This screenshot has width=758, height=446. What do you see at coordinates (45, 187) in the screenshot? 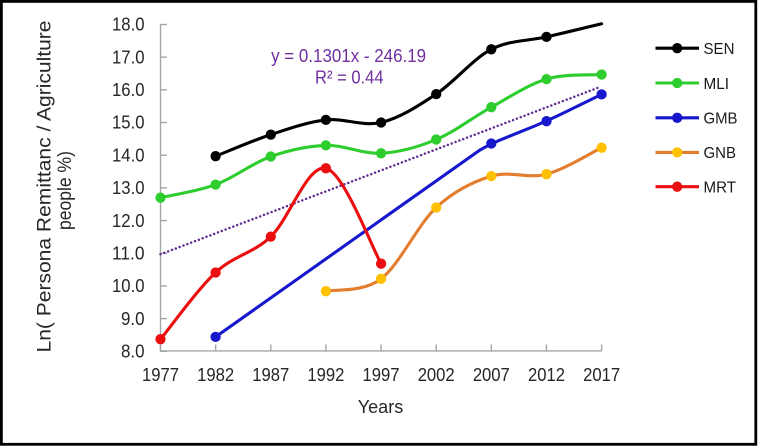
I see `svg-text:Ln( Persona Remittanc / Agricu: Ln( Persona Remittanc / Agriculture` at bounding box center [45, 187].